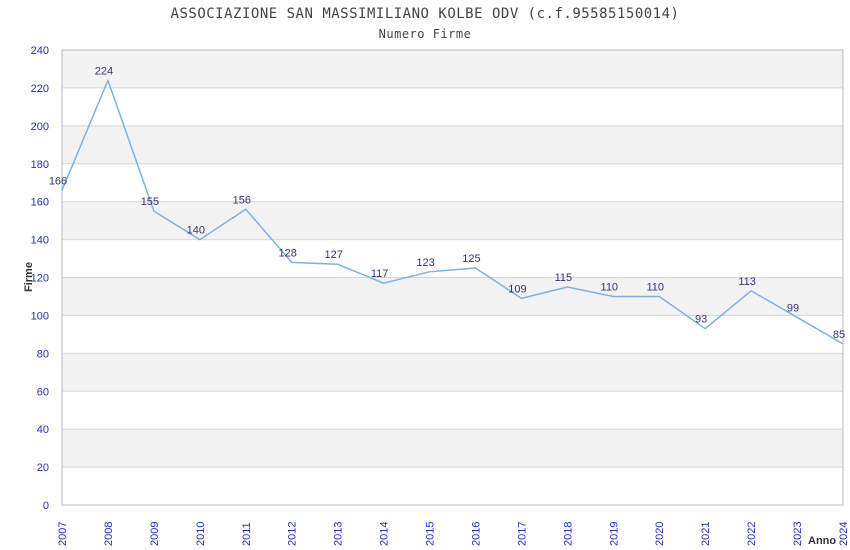  Describe the element at coordinates (29, 277) in the screenshot. I see `y-axis-title: Firme` at that location.